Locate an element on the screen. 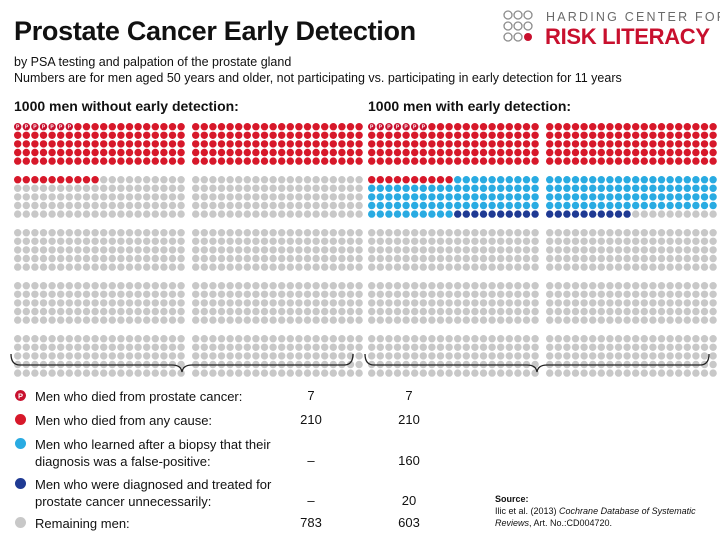 Image resolution: width=720 pixels, height=540 pixels. p-marker-text: P is located at coordinates (20, 395).